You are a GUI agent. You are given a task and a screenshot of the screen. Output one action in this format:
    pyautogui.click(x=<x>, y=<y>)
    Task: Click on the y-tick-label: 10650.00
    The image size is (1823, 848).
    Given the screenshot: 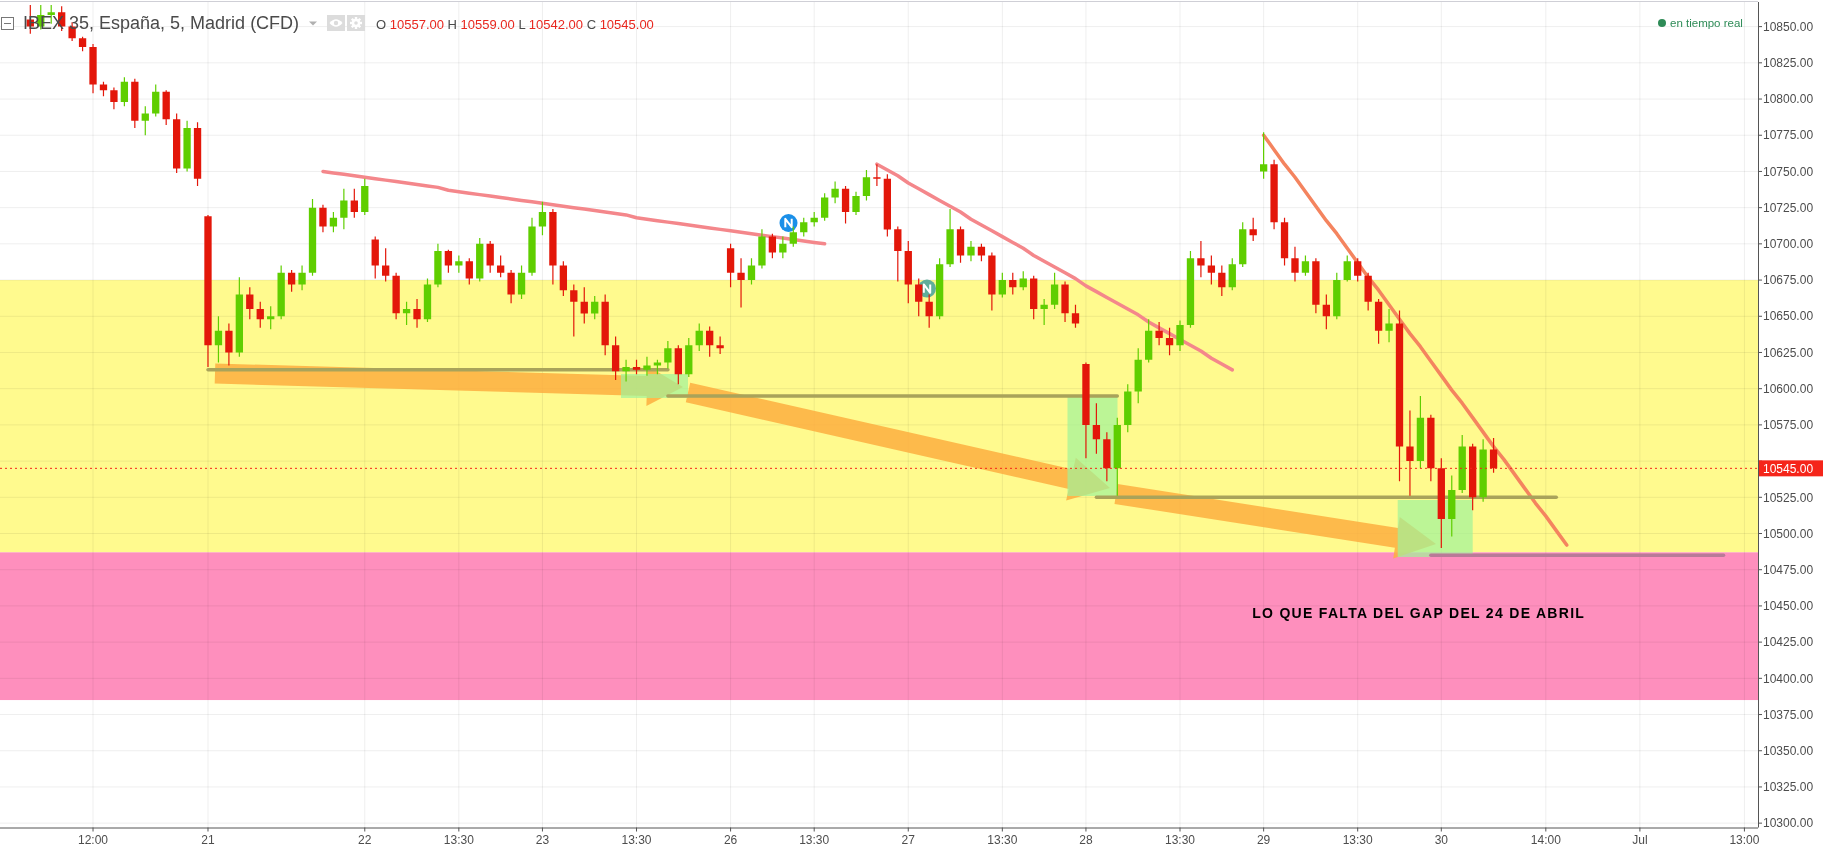 What is the action you would take?
    pyautogui.click(x=1788, y=316)
    